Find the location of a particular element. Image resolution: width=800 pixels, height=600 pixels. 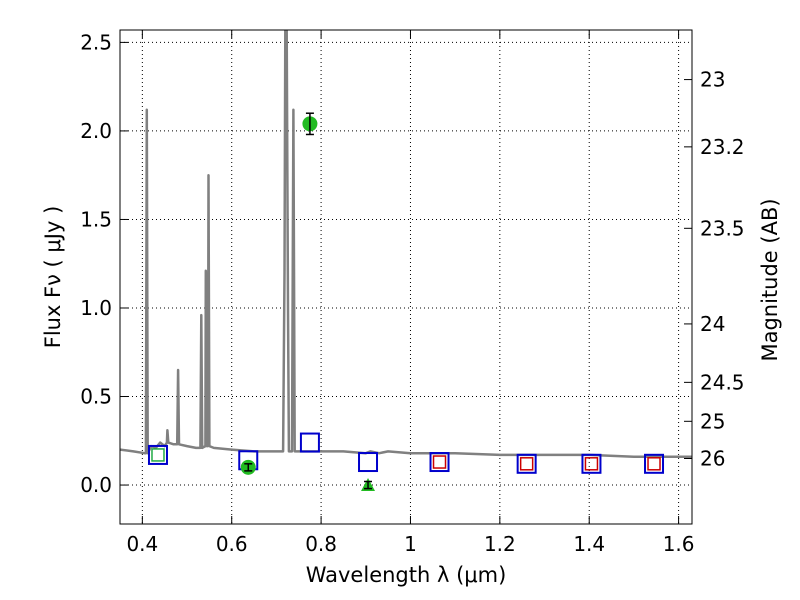

y-tick-label: 0.0 is located at coordinates (96, 485).